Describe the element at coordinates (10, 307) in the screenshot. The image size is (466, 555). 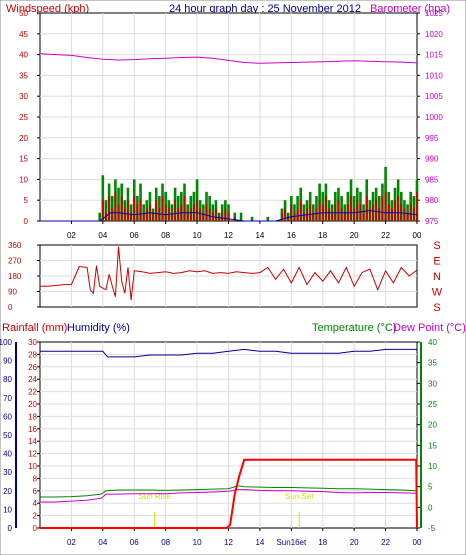
I see `dir-y-tick-label: 0` at that location.